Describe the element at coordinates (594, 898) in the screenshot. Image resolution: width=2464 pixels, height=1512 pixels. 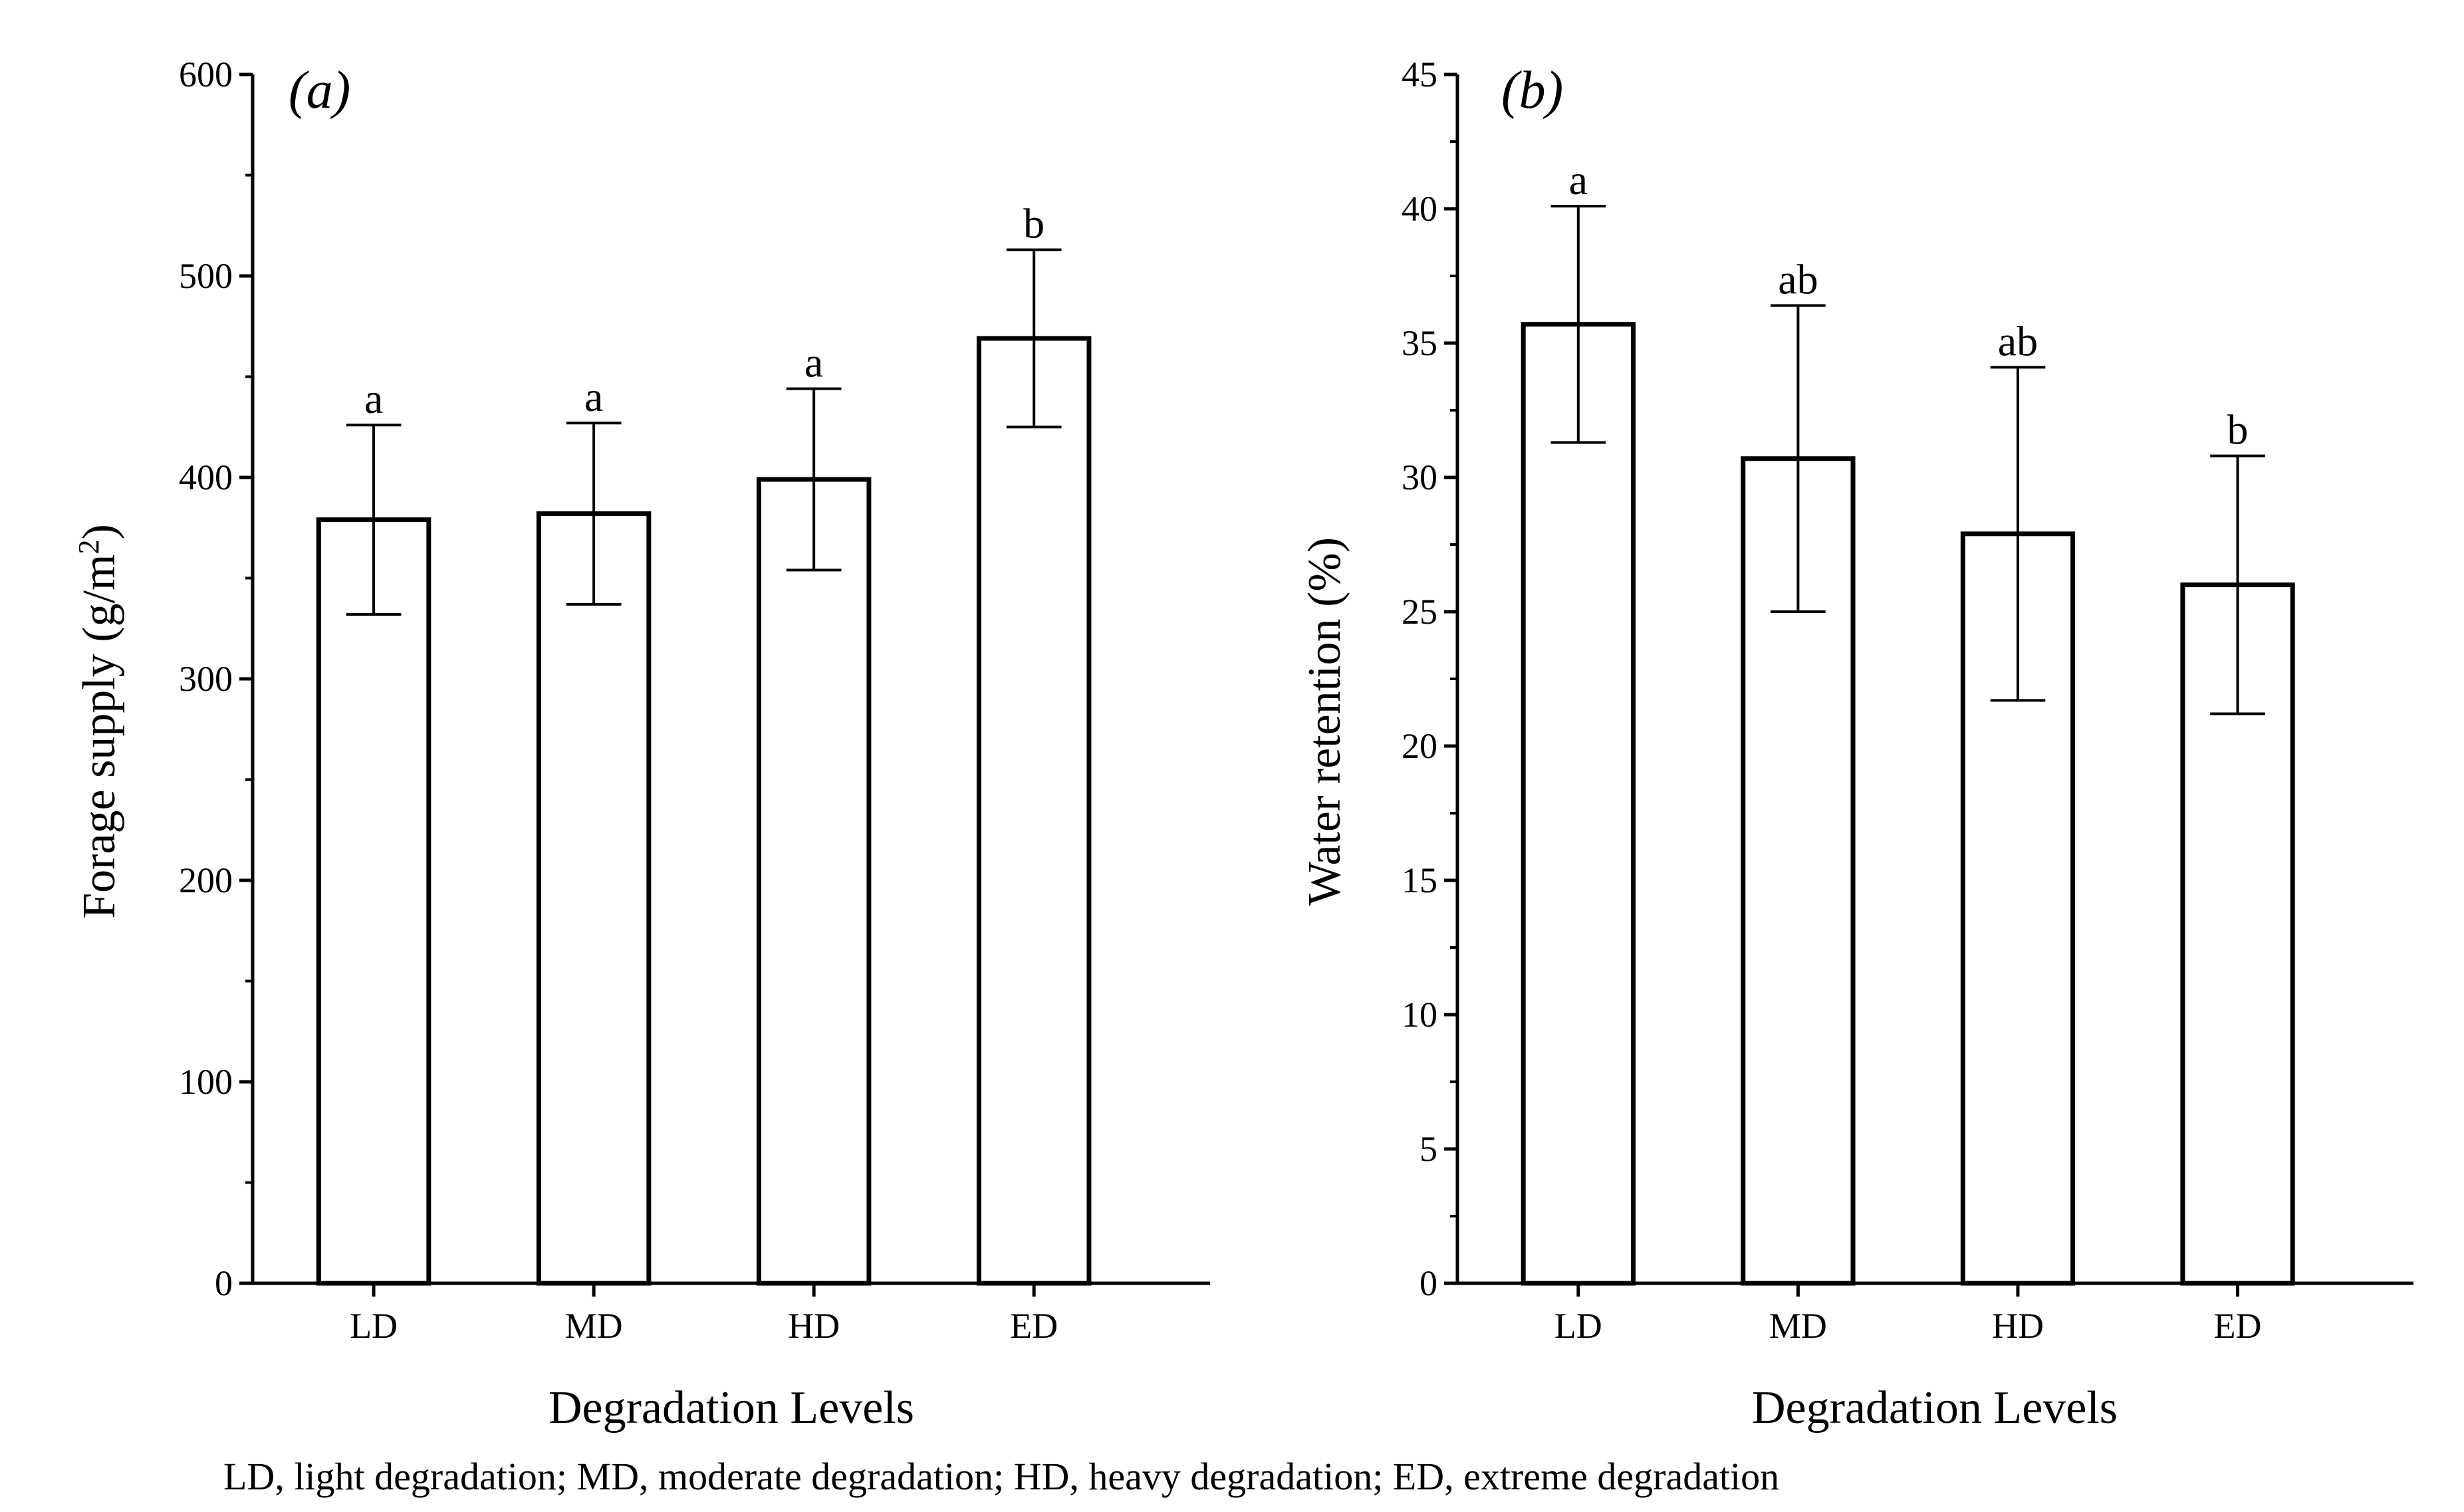
I see `panel-a-bar-md` at that location.